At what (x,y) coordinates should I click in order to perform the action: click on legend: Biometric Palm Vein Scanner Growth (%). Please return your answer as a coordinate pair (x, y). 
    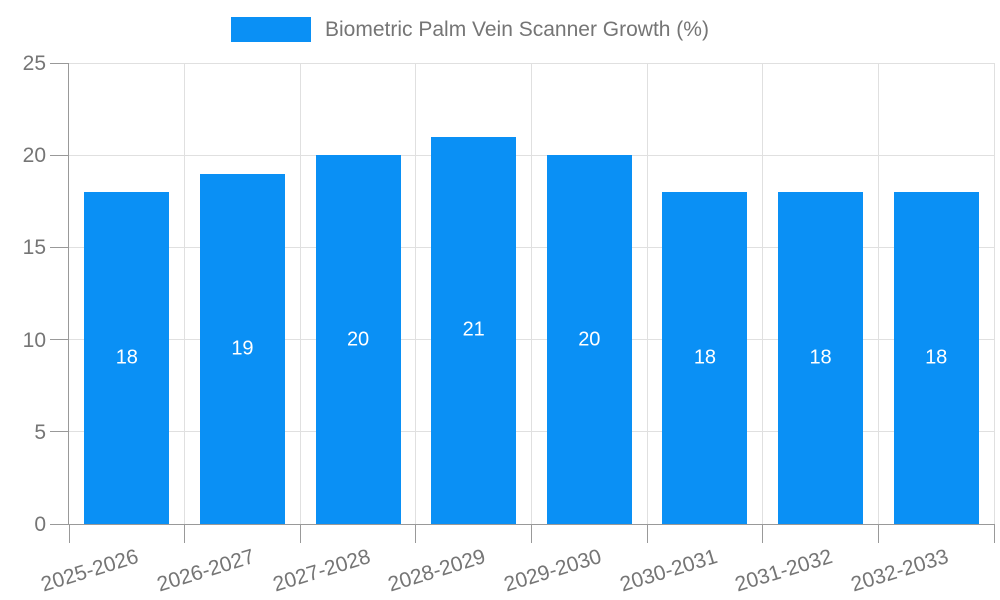
    Looking at the image, I should click on (470, 29).